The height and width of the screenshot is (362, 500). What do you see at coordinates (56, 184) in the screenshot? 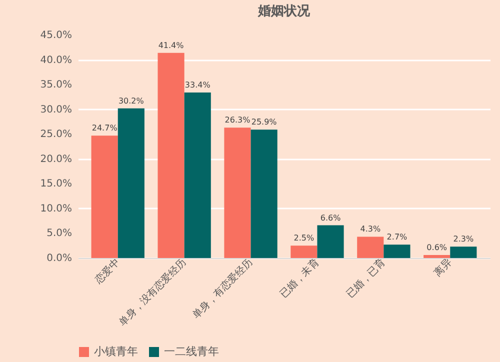
I see `y-tick-label: 15.0%` at bounding box center [56, 184].